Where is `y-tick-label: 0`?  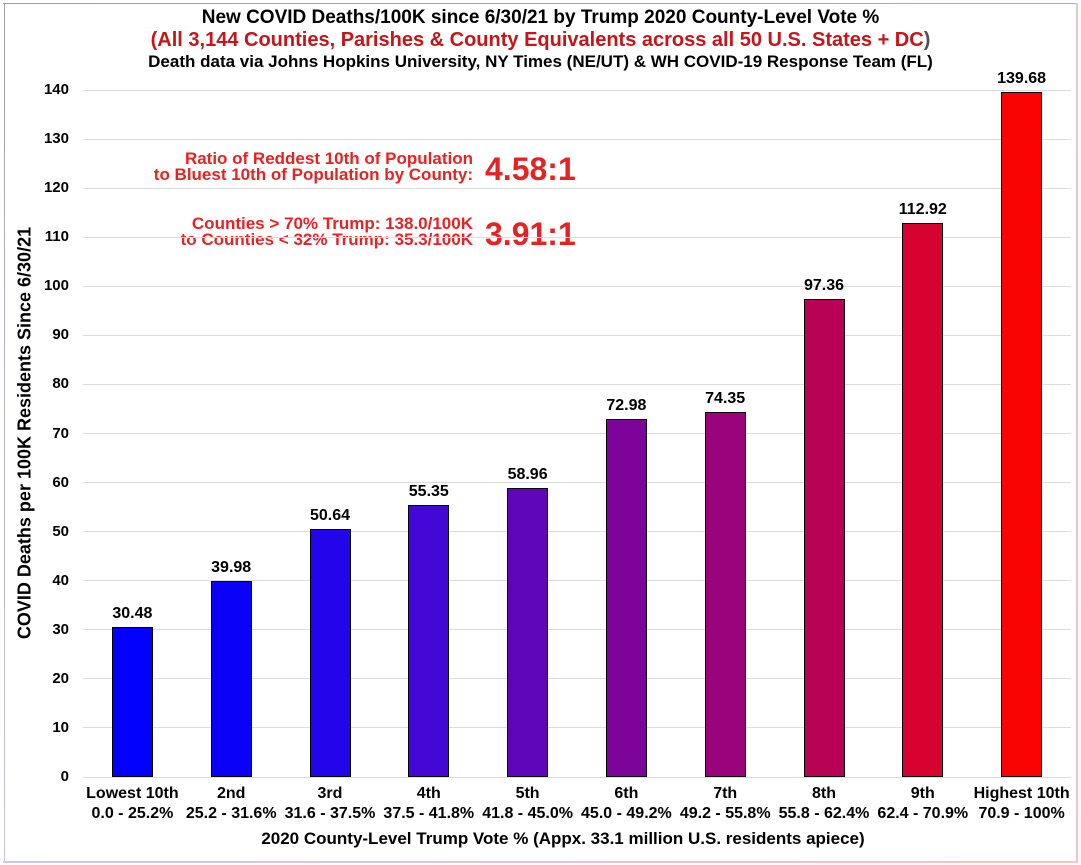 y-tick-label: 0 is located at coordinates (64, 776).